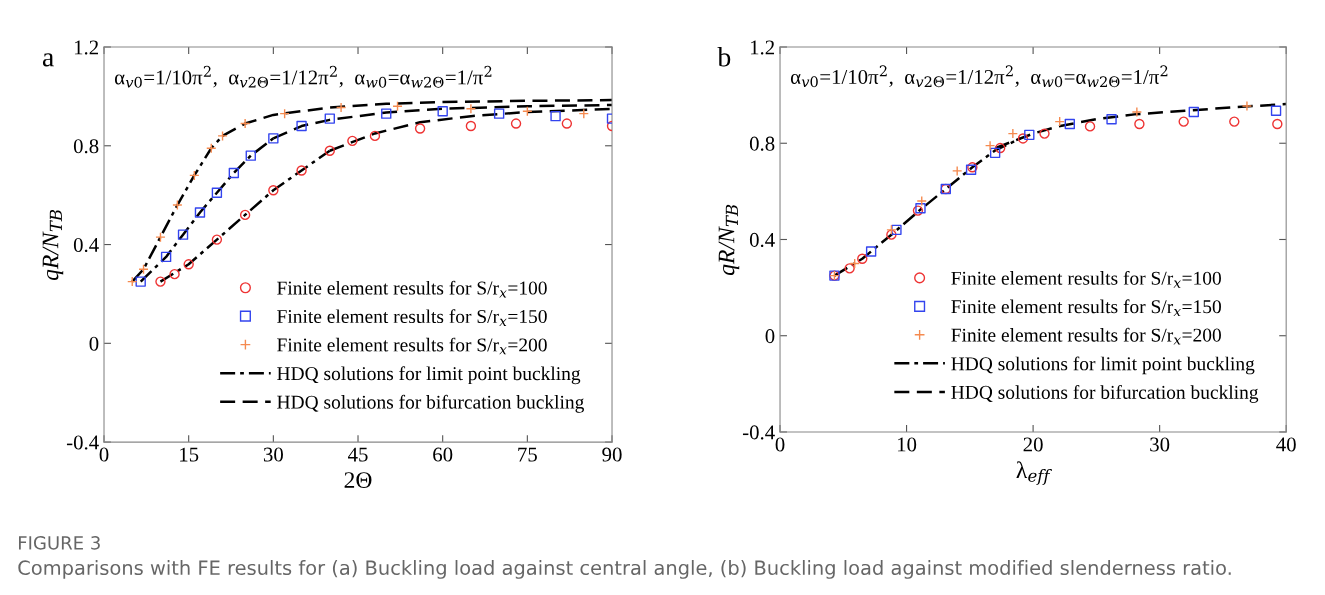 Image resolution: width=1325 pixels, height=595 pixels. What do you see at coordinates (59, 543) in the screenshot?
I see `caption: FIGURE 3` at bounding box center [59, 543].